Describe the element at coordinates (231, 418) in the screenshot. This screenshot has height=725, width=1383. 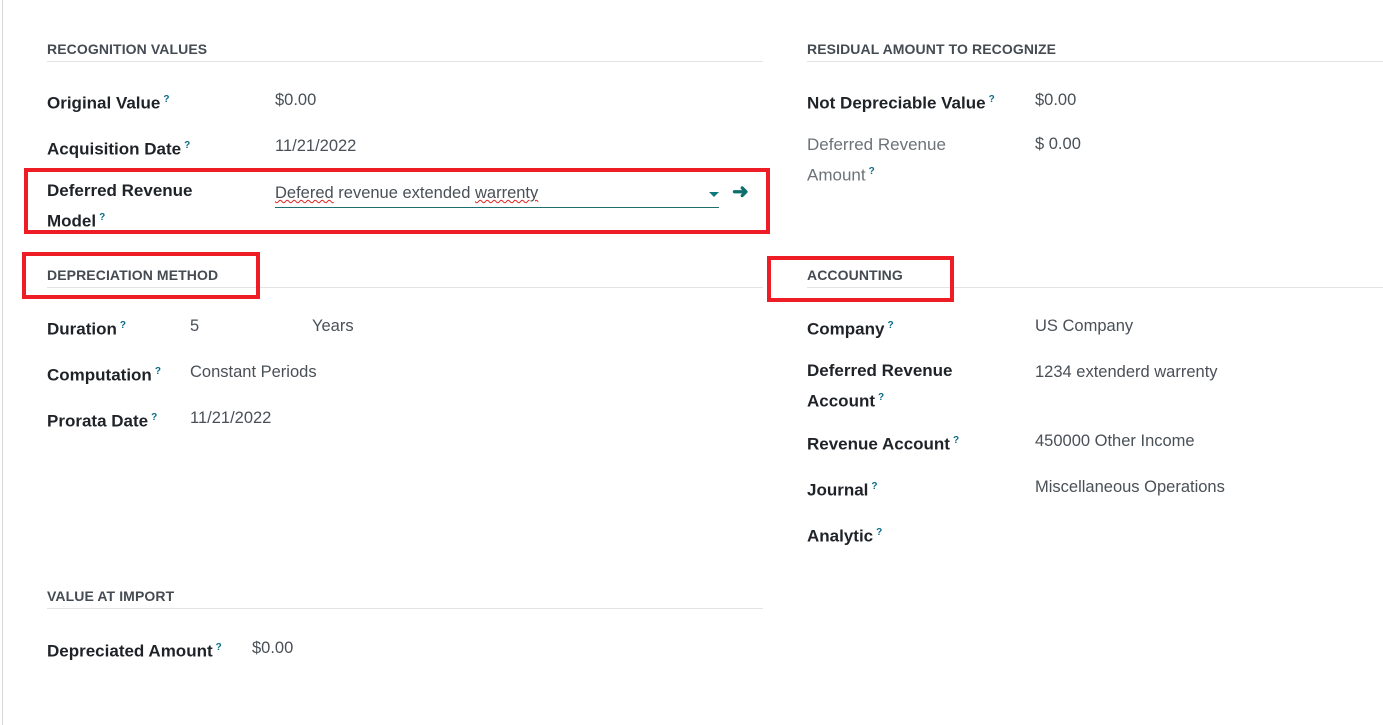
I see `prorata-date-value: 11/21/2022` at that location.